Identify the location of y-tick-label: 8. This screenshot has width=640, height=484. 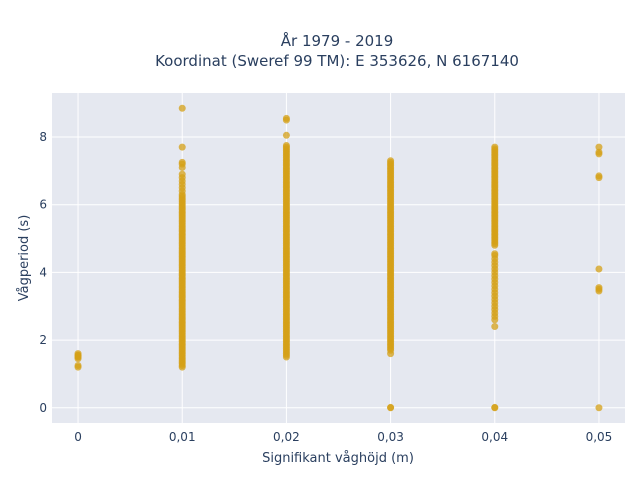
(43, 137).